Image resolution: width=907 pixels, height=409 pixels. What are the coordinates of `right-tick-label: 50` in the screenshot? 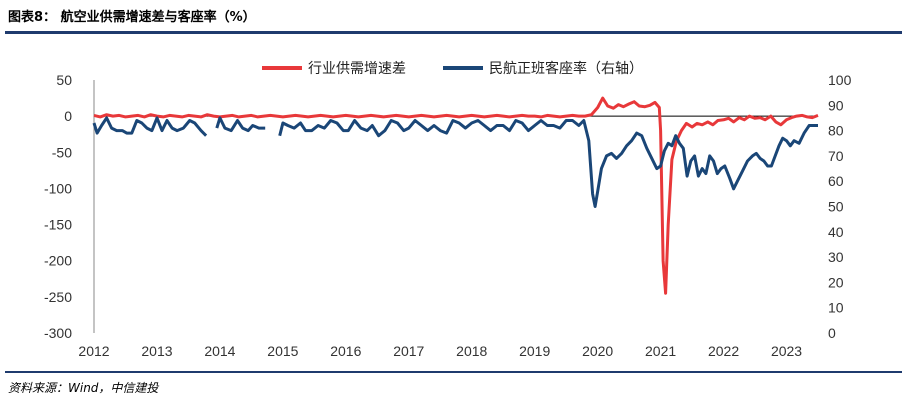 It's located at (836, 207).